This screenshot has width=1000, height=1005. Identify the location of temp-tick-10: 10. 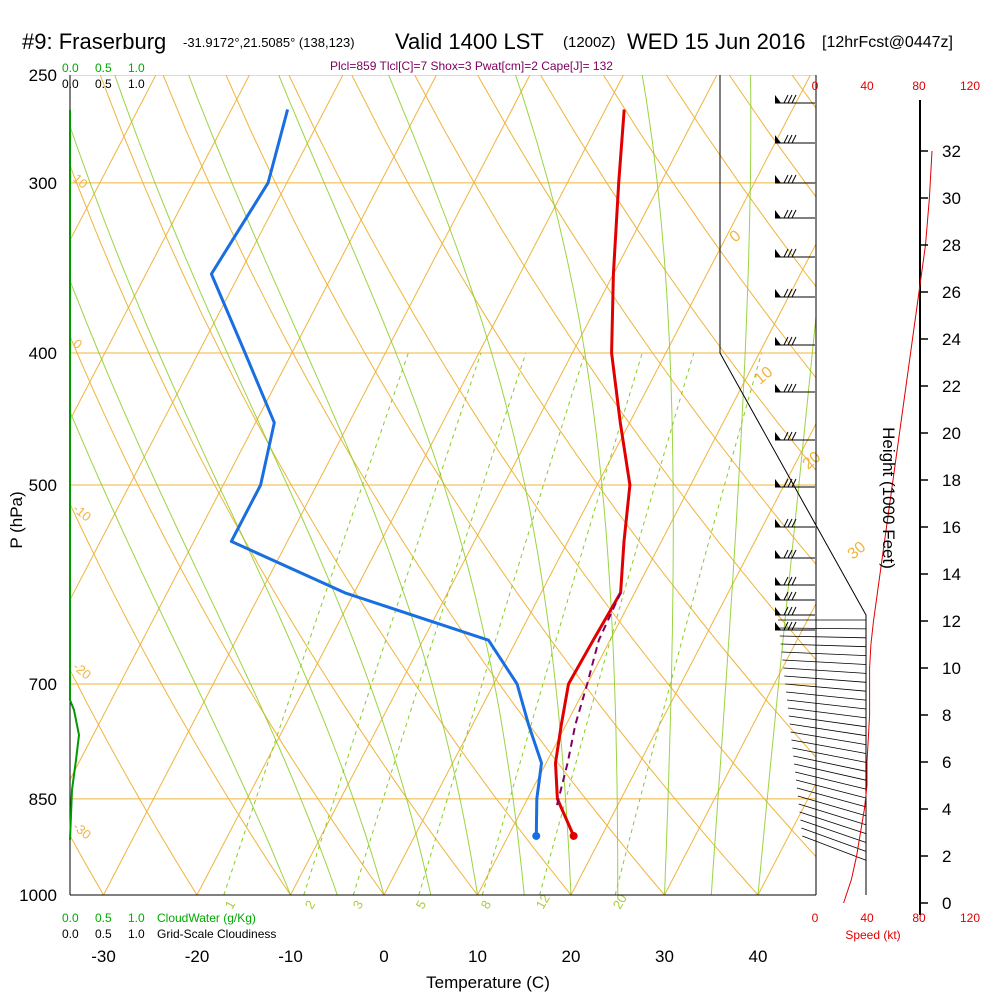
(477, 956).